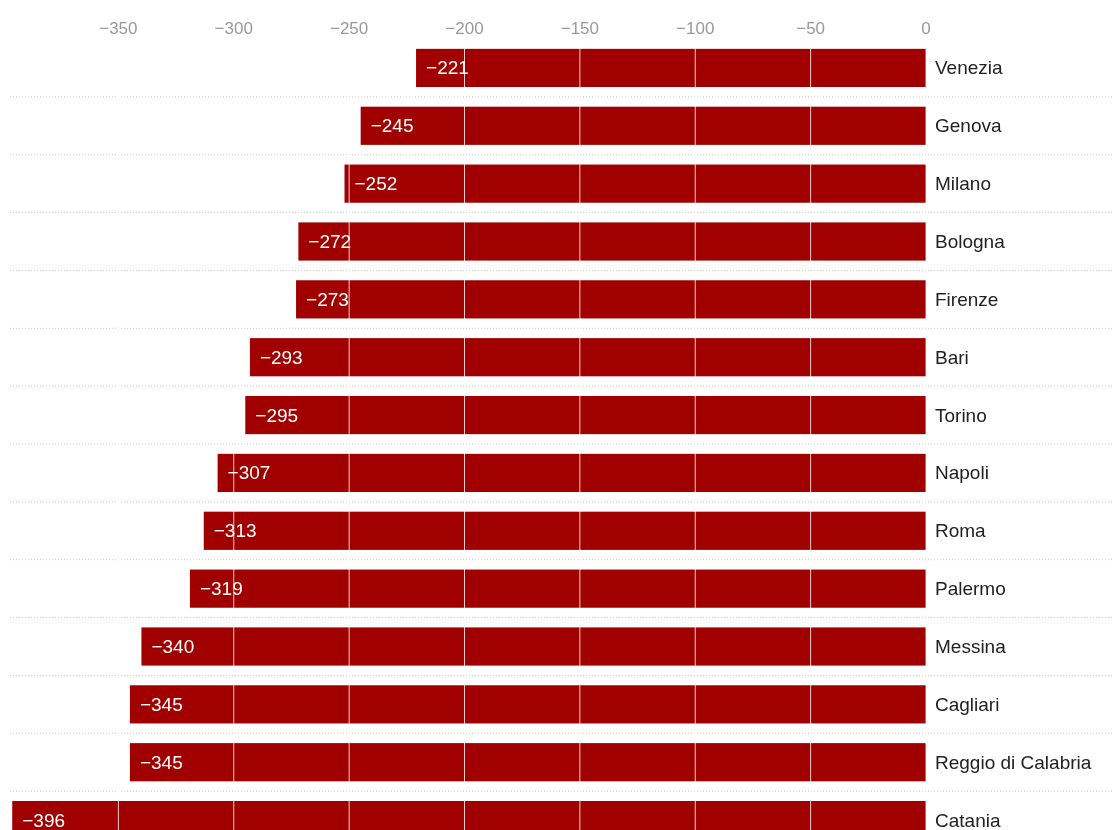  Describe the element at coordinates (173, 646) in the screenshot. I see `data-label: −340` at that location.